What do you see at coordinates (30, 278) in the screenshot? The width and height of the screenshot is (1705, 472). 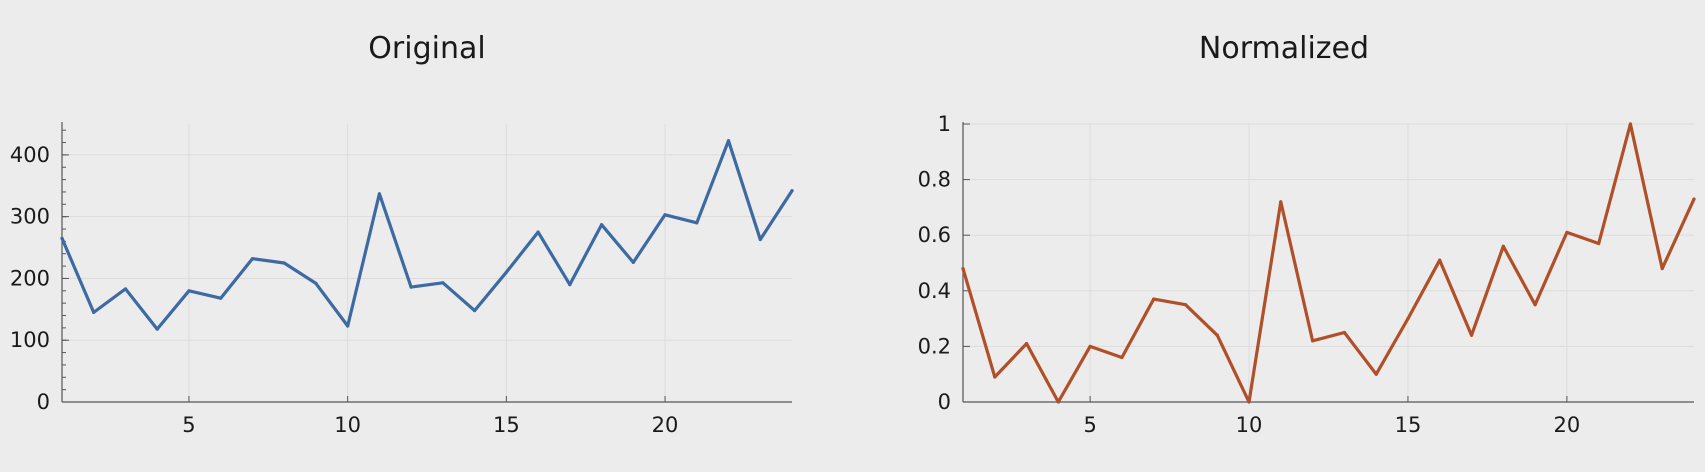 I see `y-tick-label: 200` at bounding box center [30, 278].